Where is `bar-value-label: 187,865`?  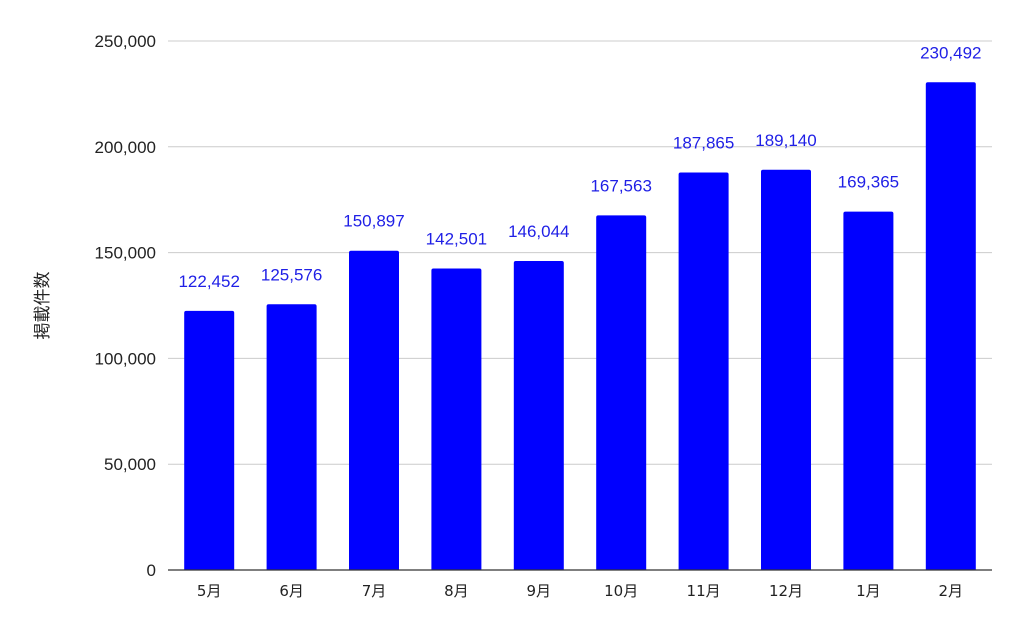 bar-value-label: 187,865 is located at coordinates (703, 142).